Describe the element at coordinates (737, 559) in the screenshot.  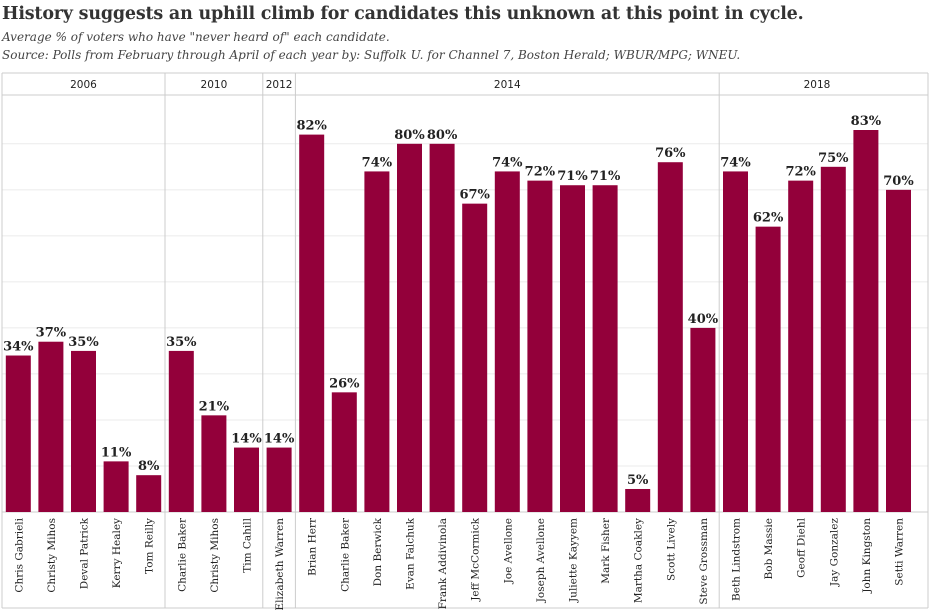
I see `category-label: Beth Lindstrom` at that location.